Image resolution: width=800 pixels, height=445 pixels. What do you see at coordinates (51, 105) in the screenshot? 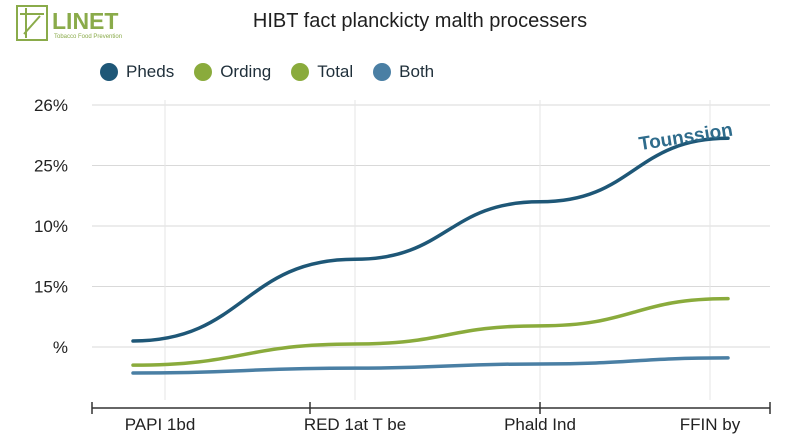
I see `y-tick-label: 26%` at bounding box center [51, 105].